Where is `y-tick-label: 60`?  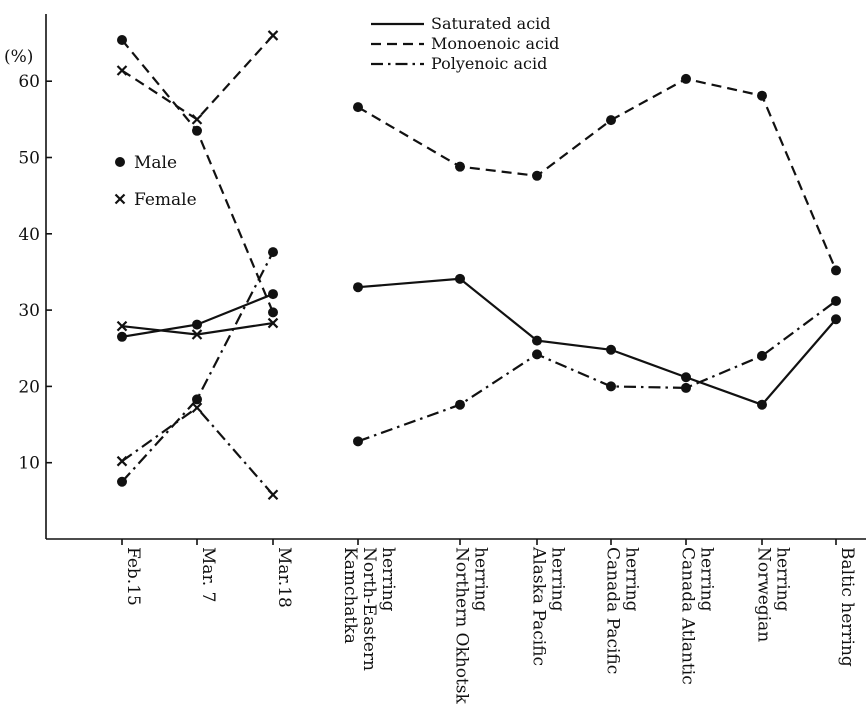
y-tick-label: 60 is located at coordinates (29, 82).